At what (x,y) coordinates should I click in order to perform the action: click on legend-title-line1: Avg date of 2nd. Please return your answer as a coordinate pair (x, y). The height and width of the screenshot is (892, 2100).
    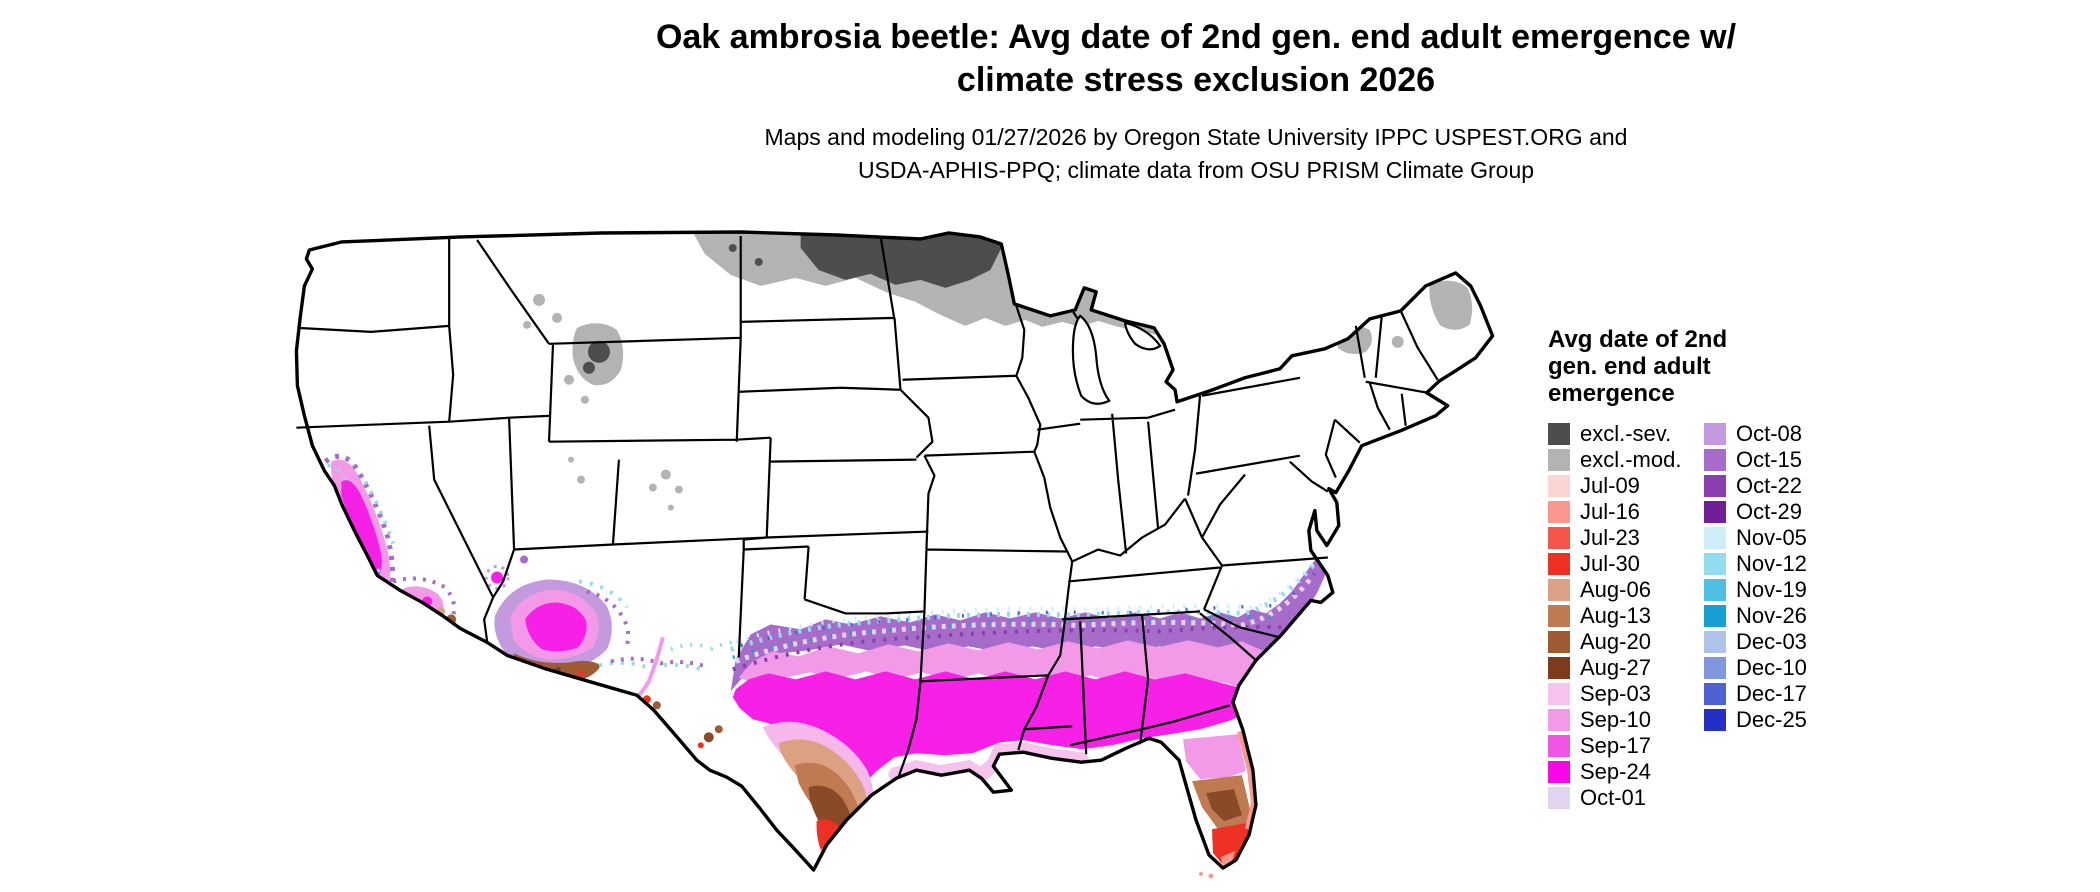
    Looking at the image, I should click on (1638, 339).